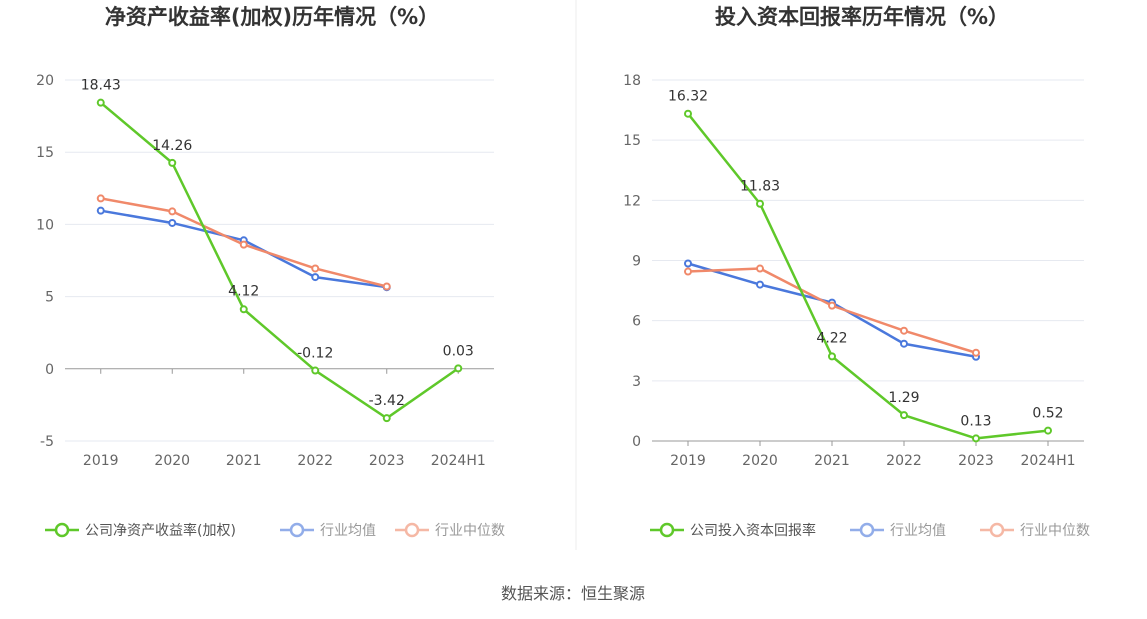 The image size is (1147, 619). Describe the element at coordinates (831, 338) in the screenshot. I see `data-label: 4.22` at that location.